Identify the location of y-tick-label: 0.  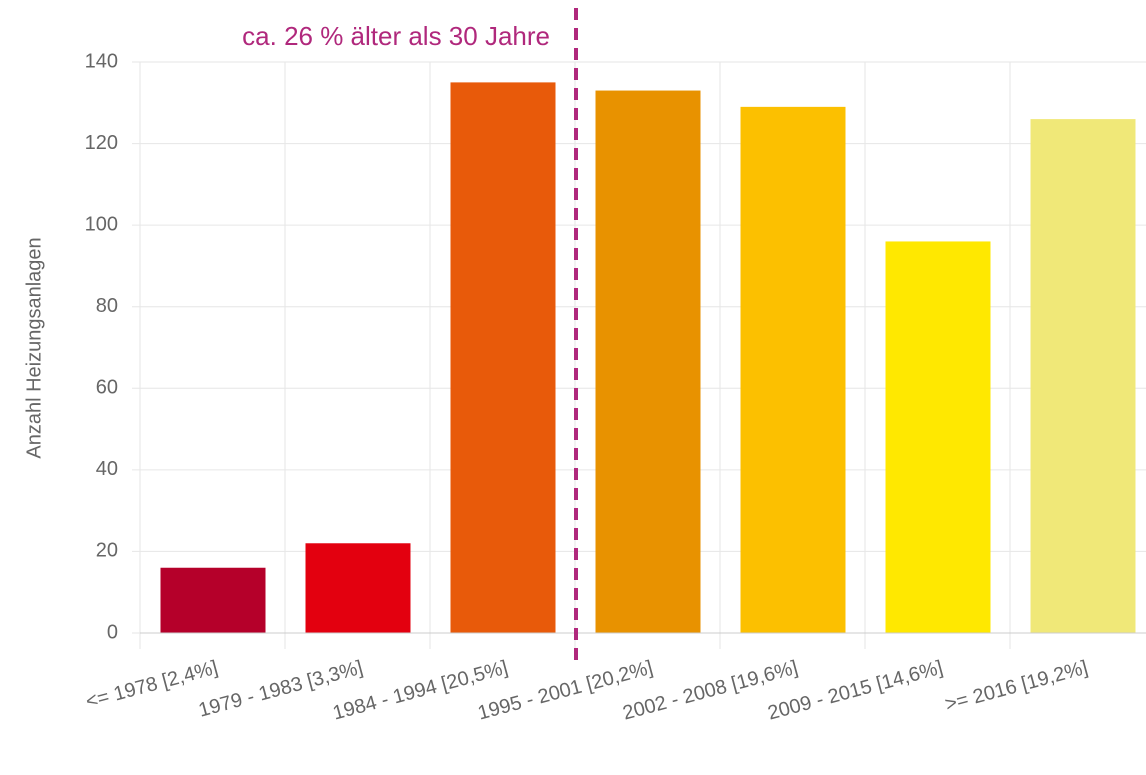
(112, 632).